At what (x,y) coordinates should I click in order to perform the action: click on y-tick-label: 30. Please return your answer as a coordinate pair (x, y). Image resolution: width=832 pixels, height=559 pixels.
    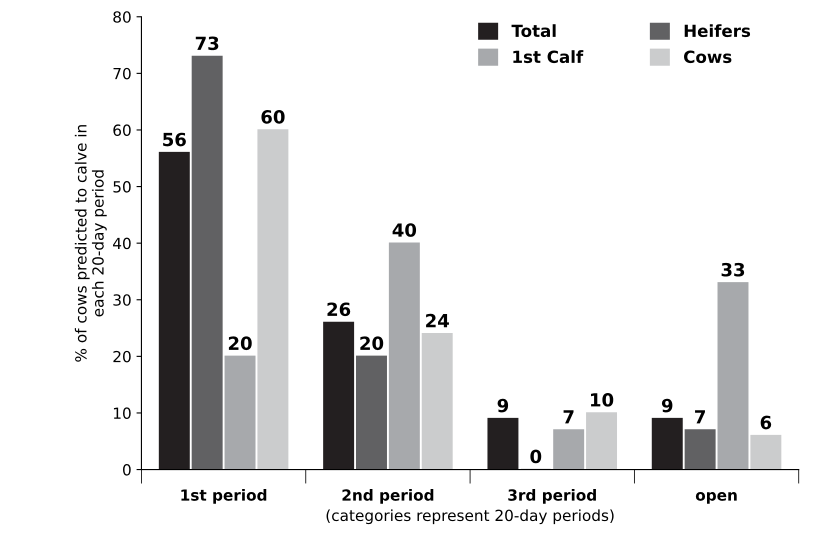
    Looking at the image, I should click on (122, 300).